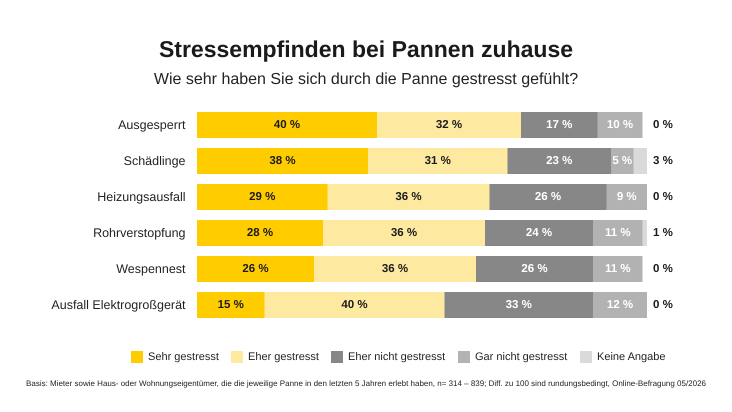 This screenshot has width=732, height=412. I want to click on y-tick-label: Schädlinge, so click(155, 161).